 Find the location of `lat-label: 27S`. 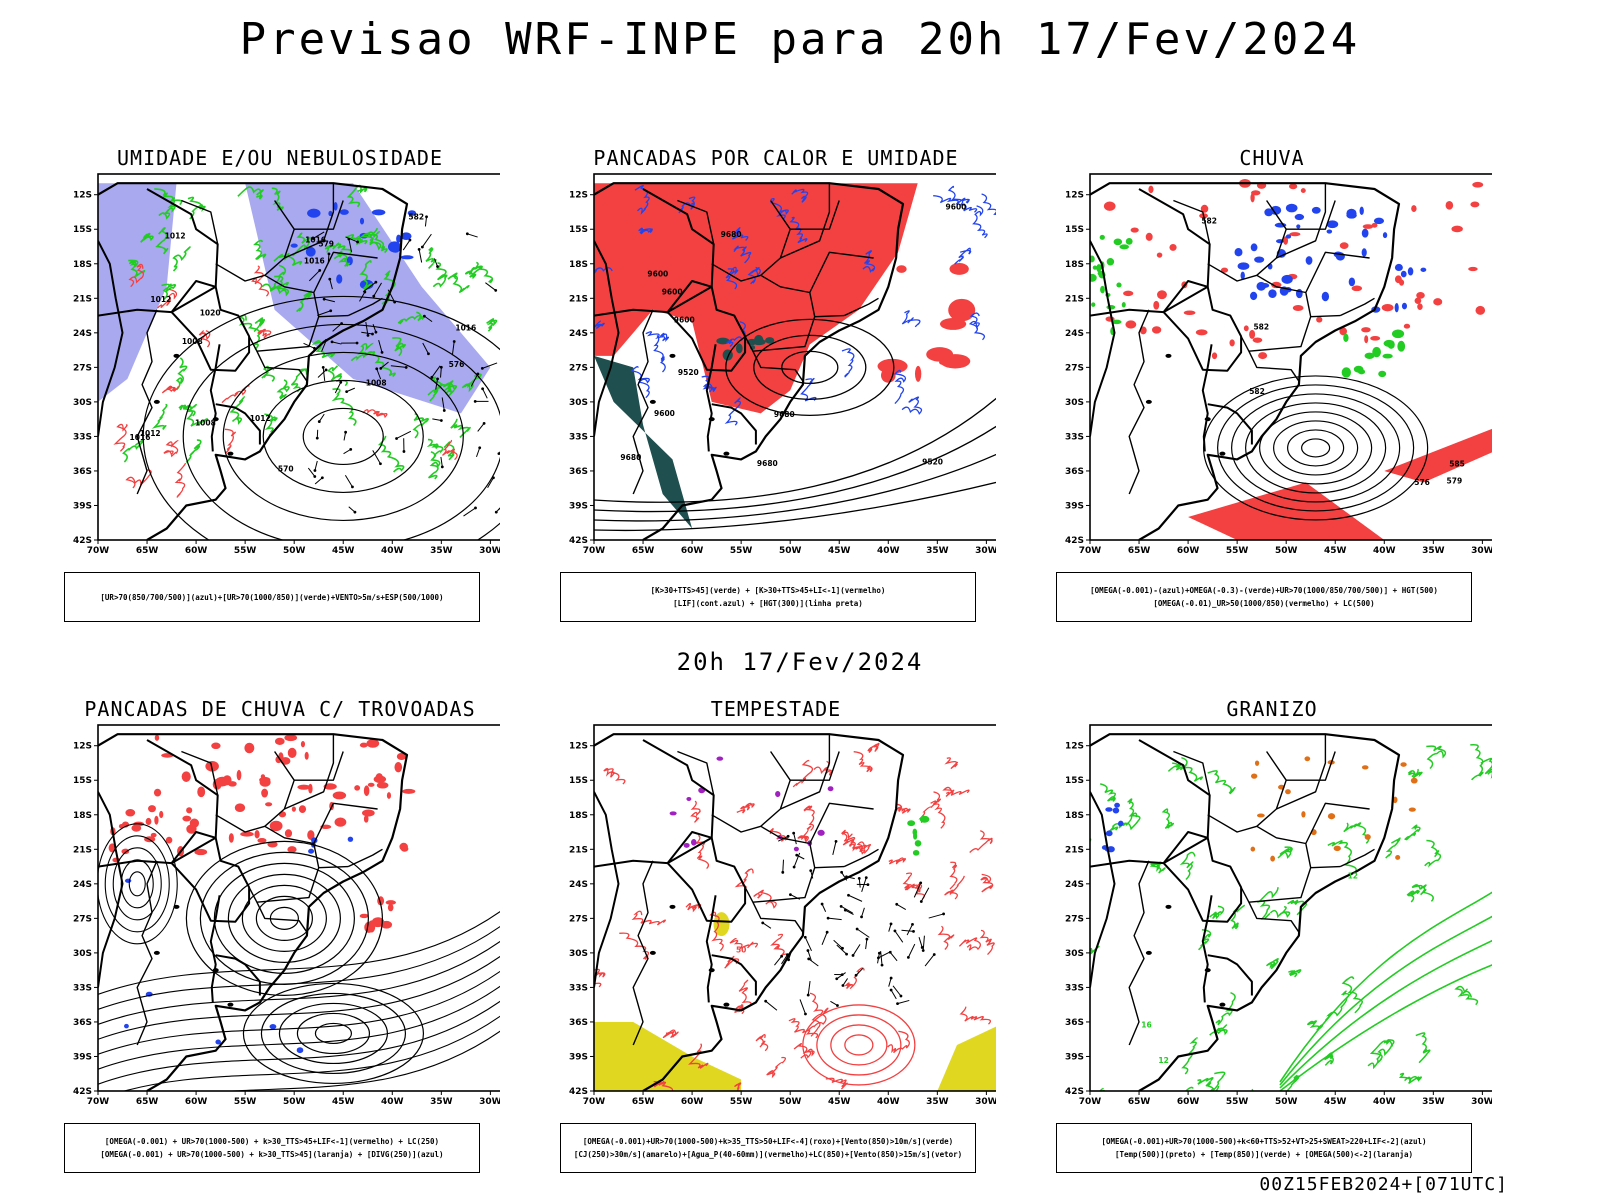

lat-label: 27S is located at coordinates (578, 368).